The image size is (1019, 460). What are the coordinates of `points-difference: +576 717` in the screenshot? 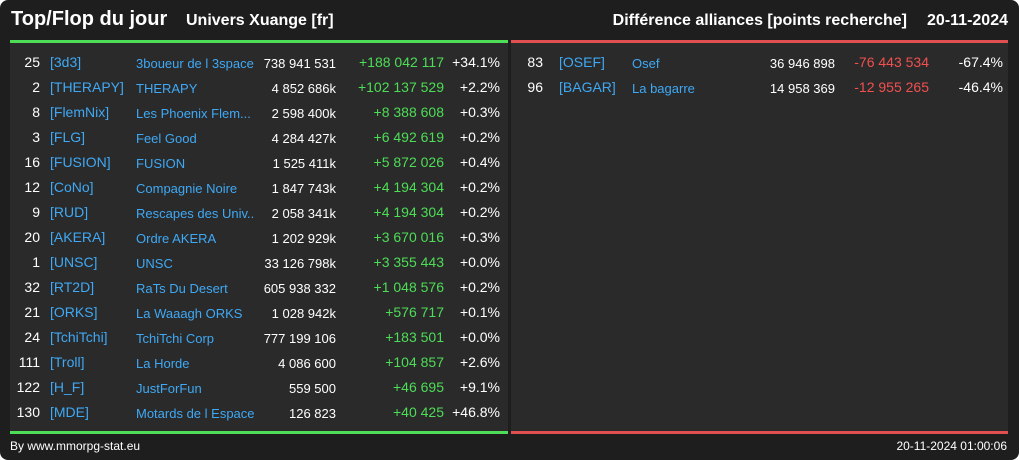 It's located at (414, 312).